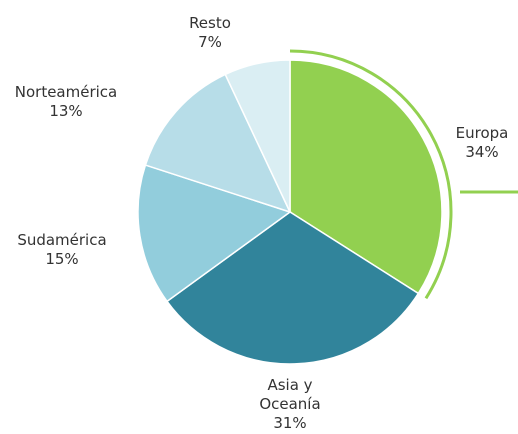  I want to click on value-label: 13%, so click(65, 111).